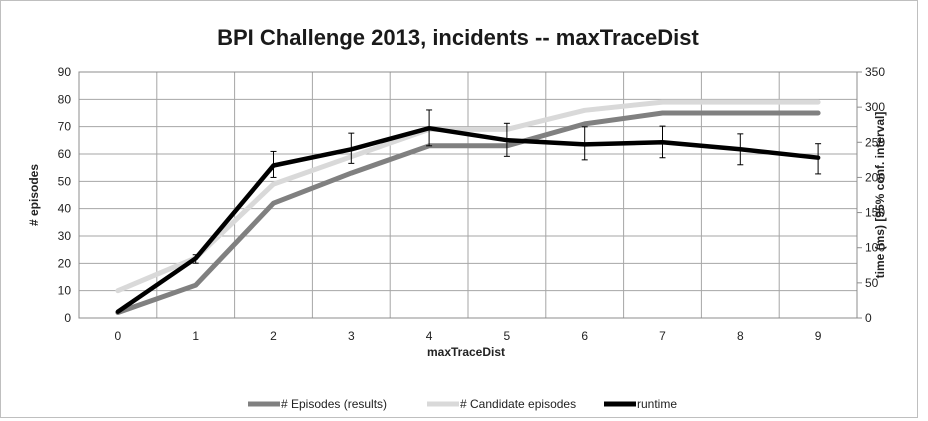 The height and width of the screenshot is (421, 928). I want to click on y-tick-label: 40, so click(65, 209).